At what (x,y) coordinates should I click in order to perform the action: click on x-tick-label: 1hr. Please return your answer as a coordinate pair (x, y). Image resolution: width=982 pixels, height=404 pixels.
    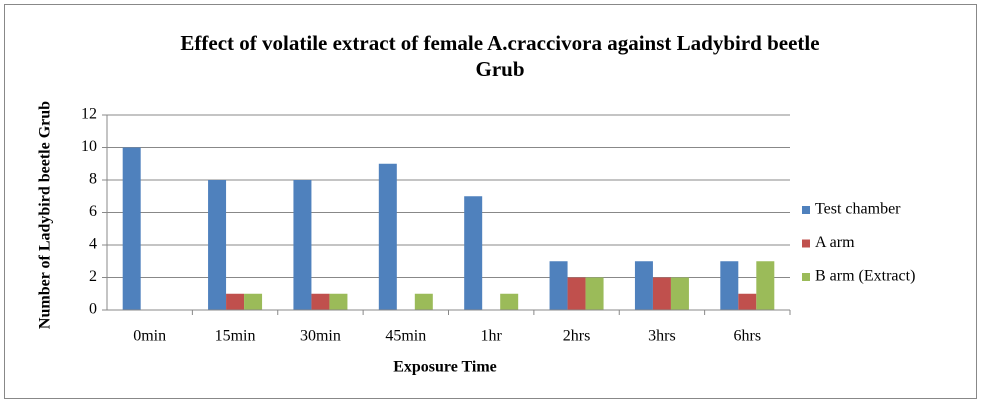
    Looking at the image, I should click on (492, 336).